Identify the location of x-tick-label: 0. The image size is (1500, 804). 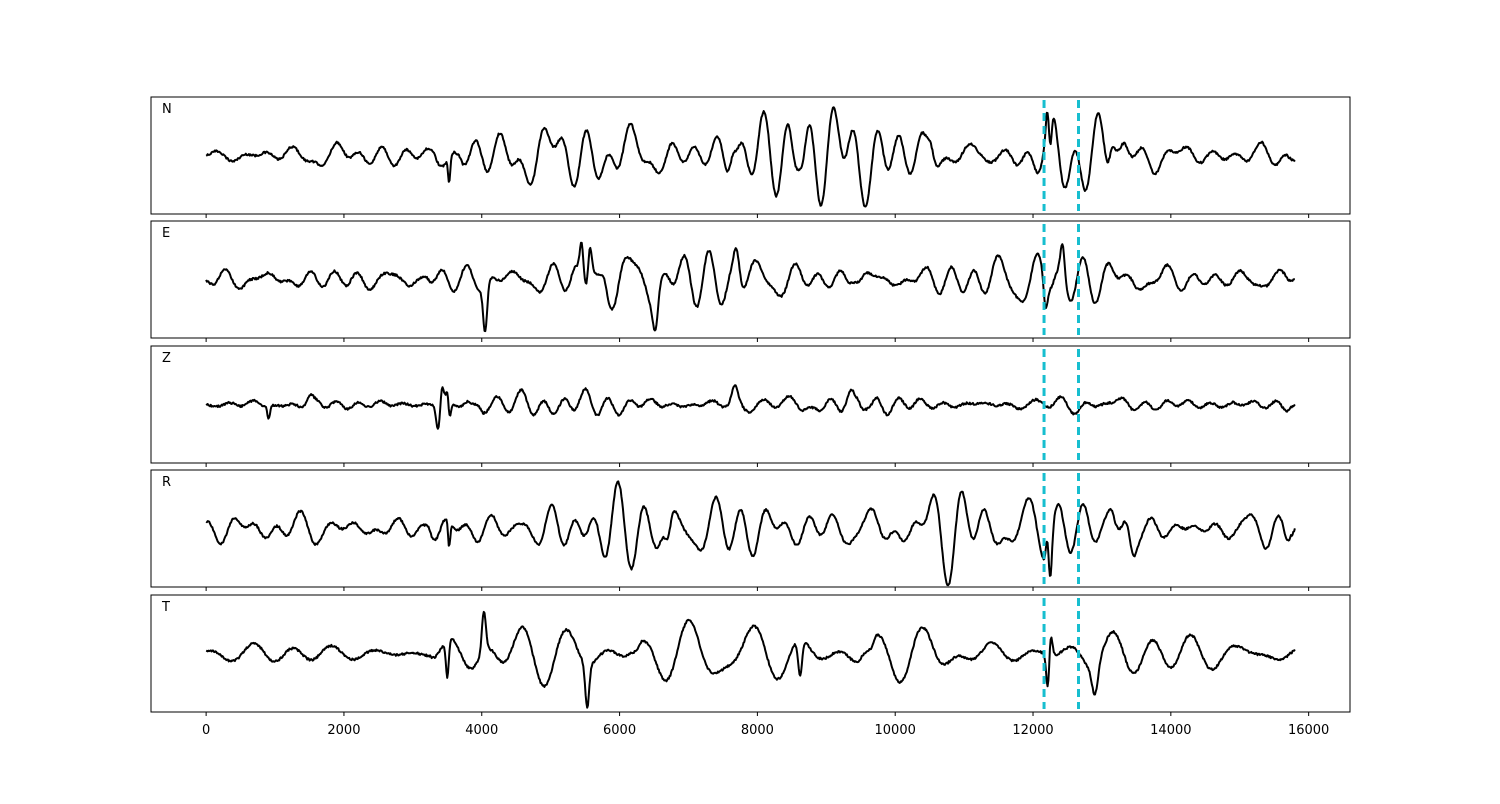
(206, 730).